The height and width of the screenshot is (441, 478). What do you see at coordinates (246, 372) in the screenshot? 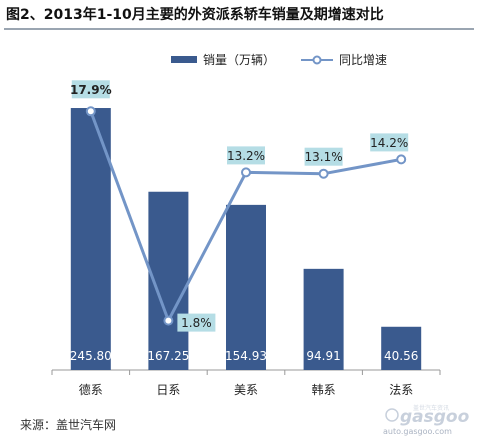
I see `x-axis-ticks` at bounding box center [246, 372].